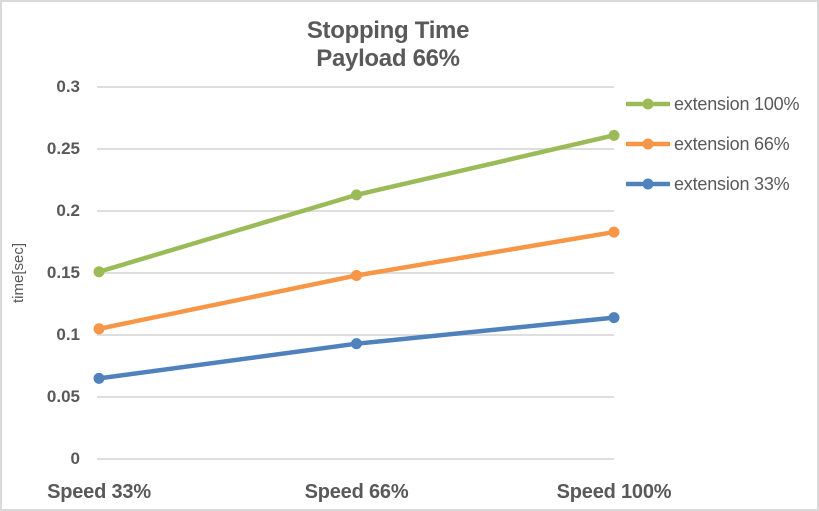 This screenshot has height=511, width=819. I want to click on legend-item-2: extension 33%, so click(707, 184).